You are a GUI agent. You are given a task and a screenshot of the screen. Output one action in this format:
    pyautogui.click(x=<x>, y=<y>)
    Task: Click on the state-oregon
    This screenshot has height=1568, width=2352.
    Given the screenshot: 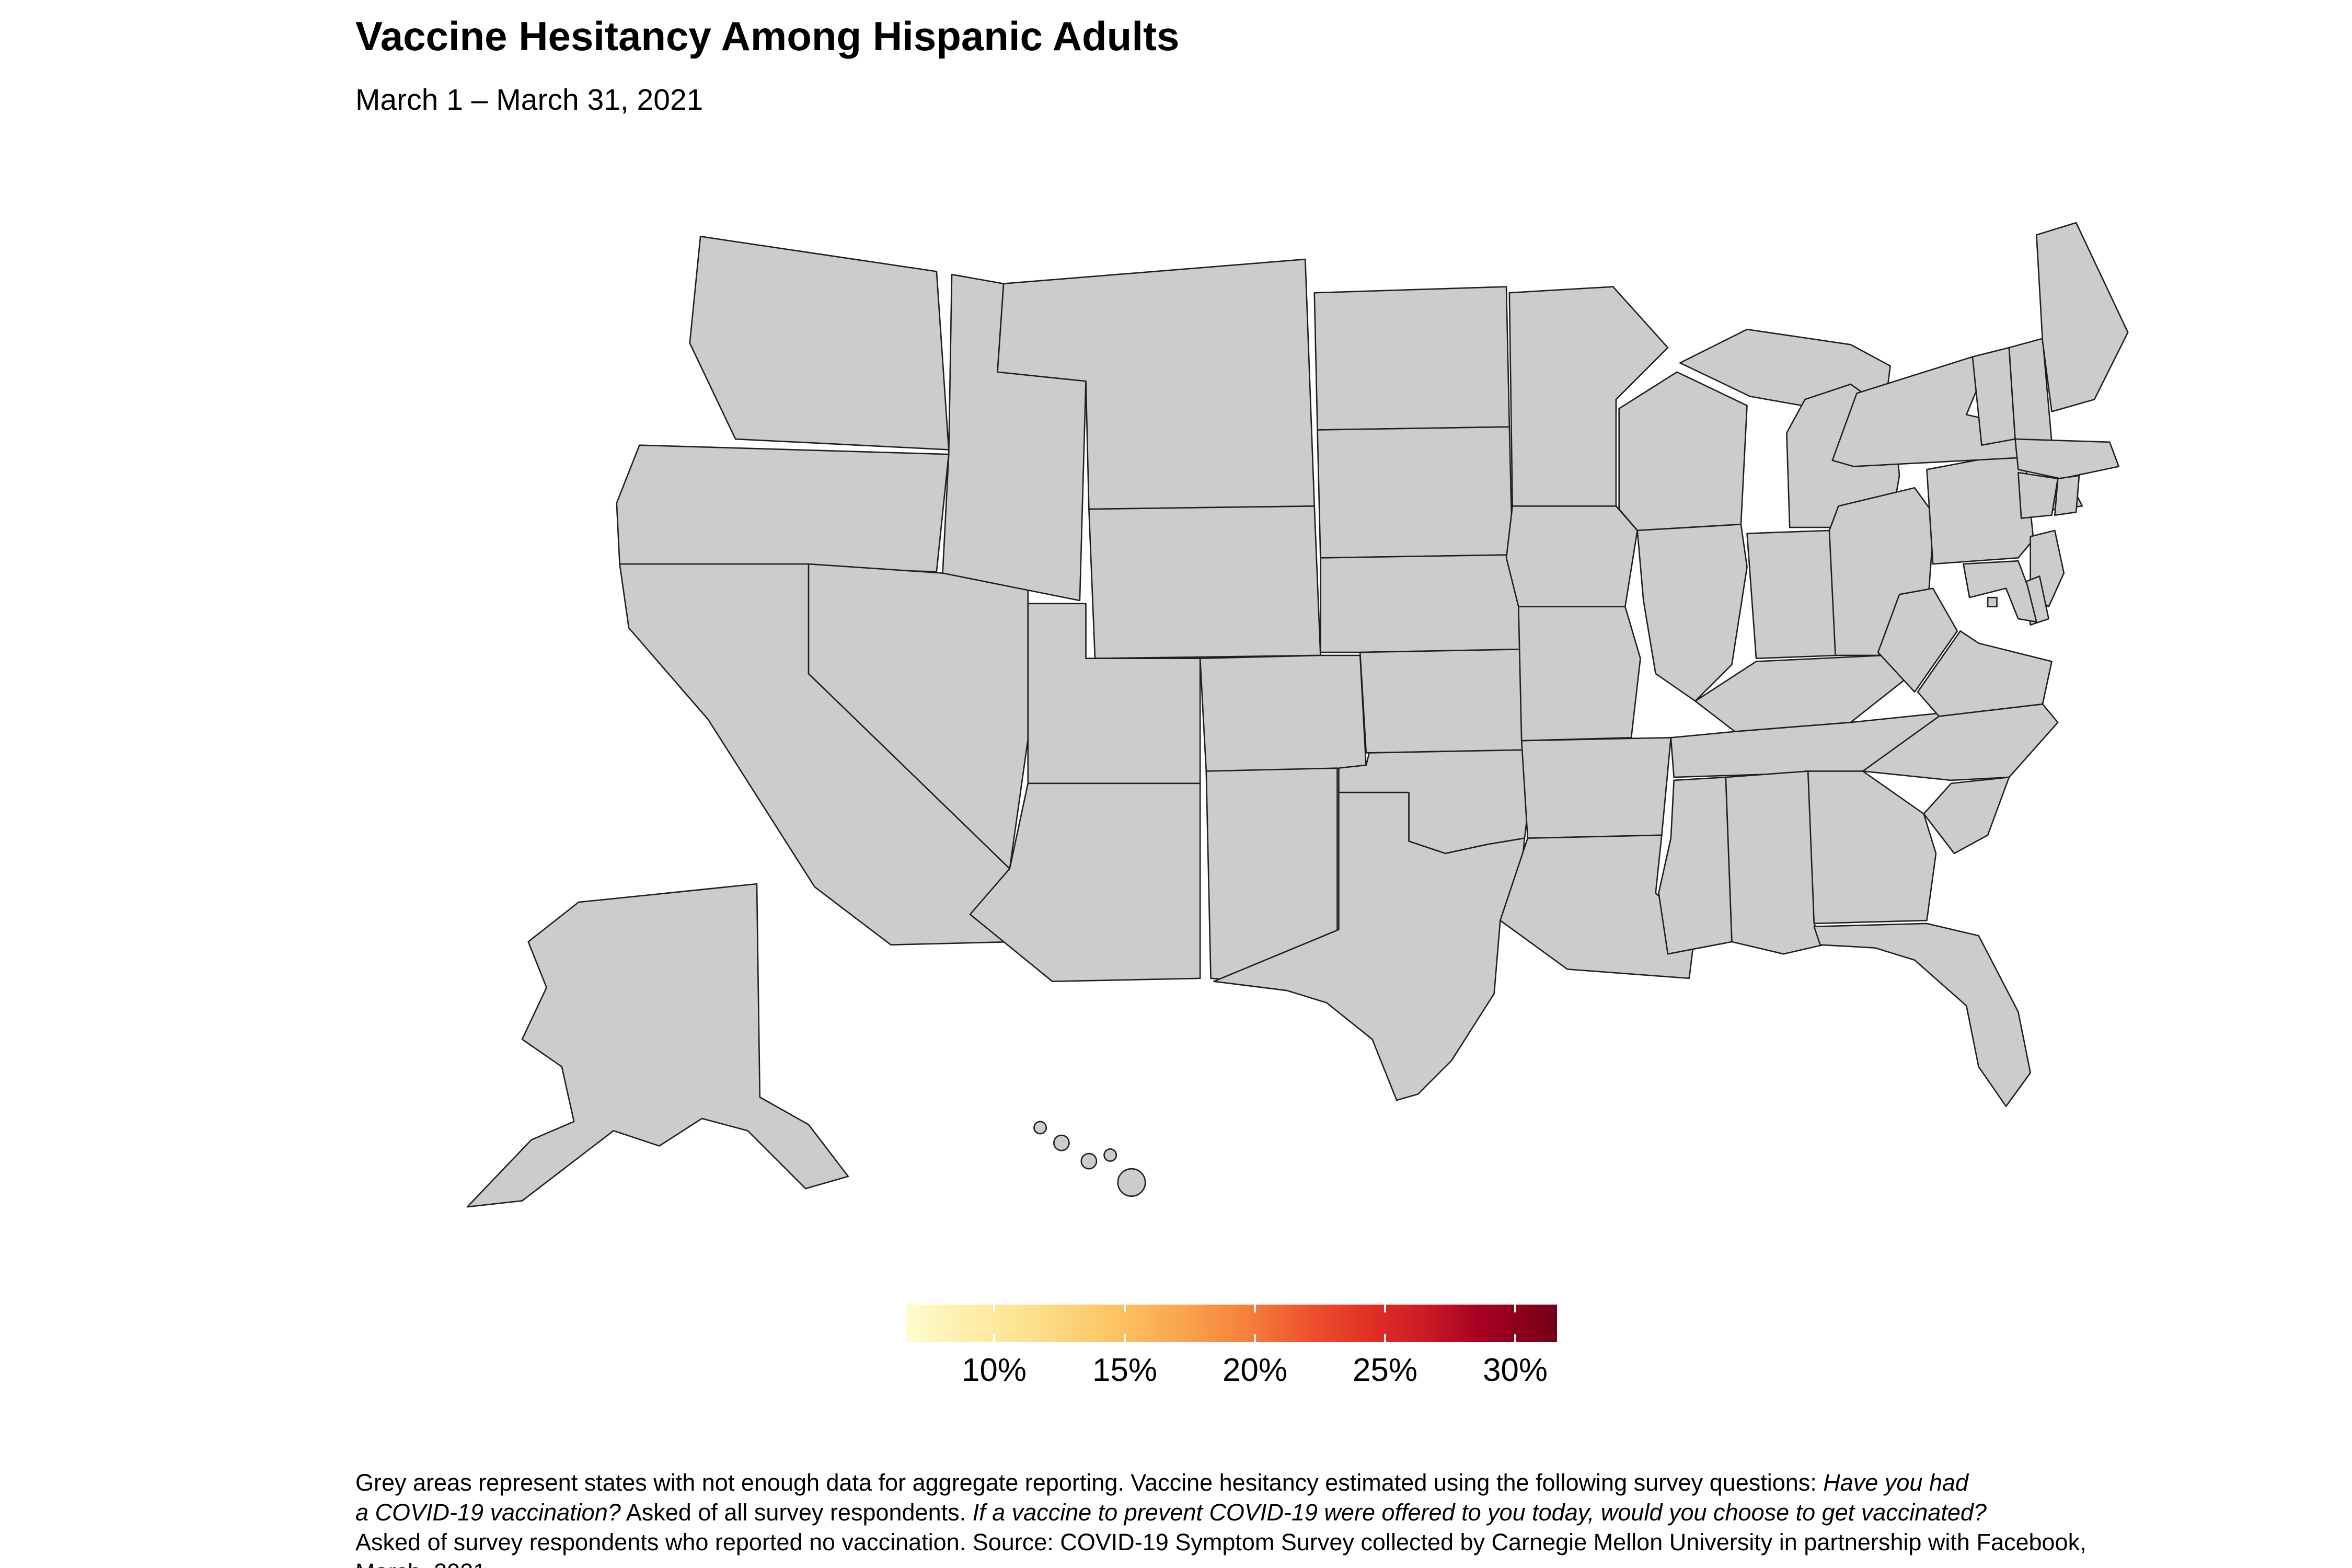 What is the action you would take?
    pyautogui.click(x=783, y=508)
    